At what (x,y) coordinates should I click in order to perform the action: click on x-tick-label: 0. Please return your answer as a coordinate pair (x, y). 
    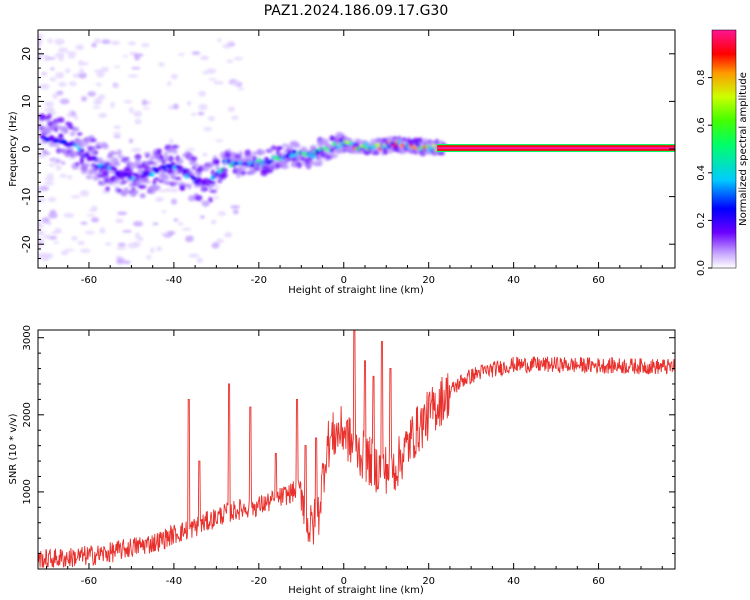
    Looking at the image, I should click on (344, 280).